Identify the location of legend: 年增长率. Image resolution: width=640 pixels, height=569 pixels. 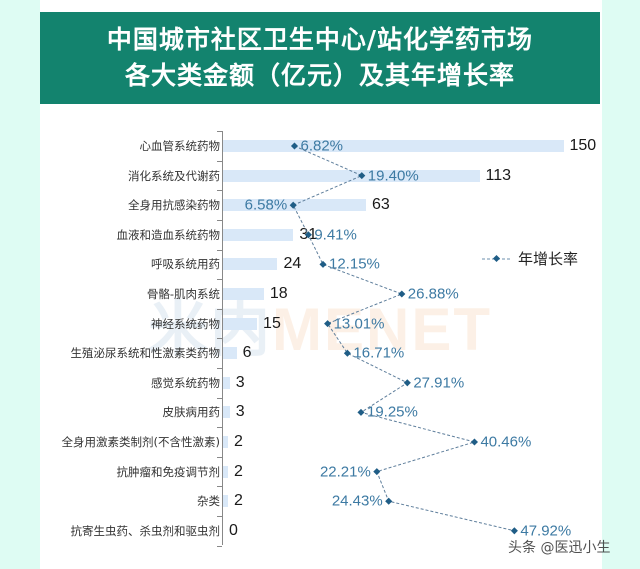
(530, 258).